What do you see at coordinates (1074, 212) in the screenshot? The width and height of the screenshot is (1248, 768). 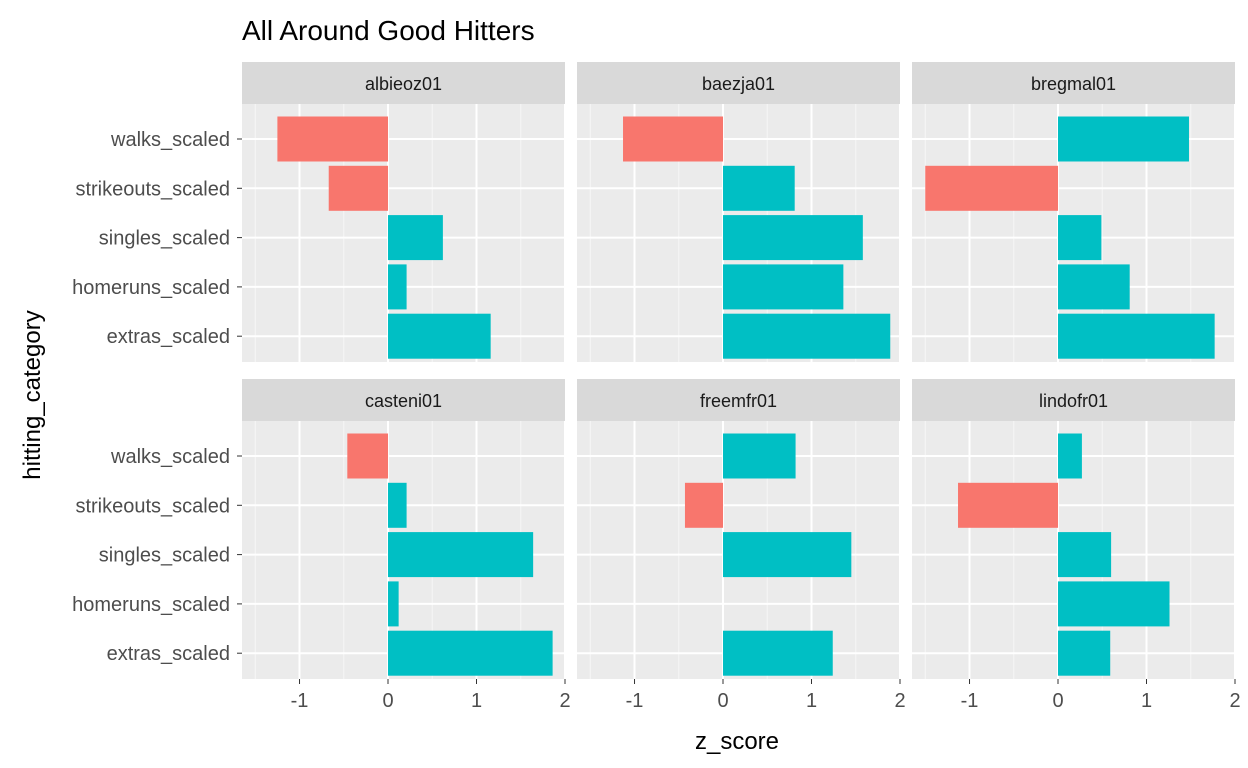 I see `facet-panel-bregmal01: bregmal01` at bounding box center [1074, 212].